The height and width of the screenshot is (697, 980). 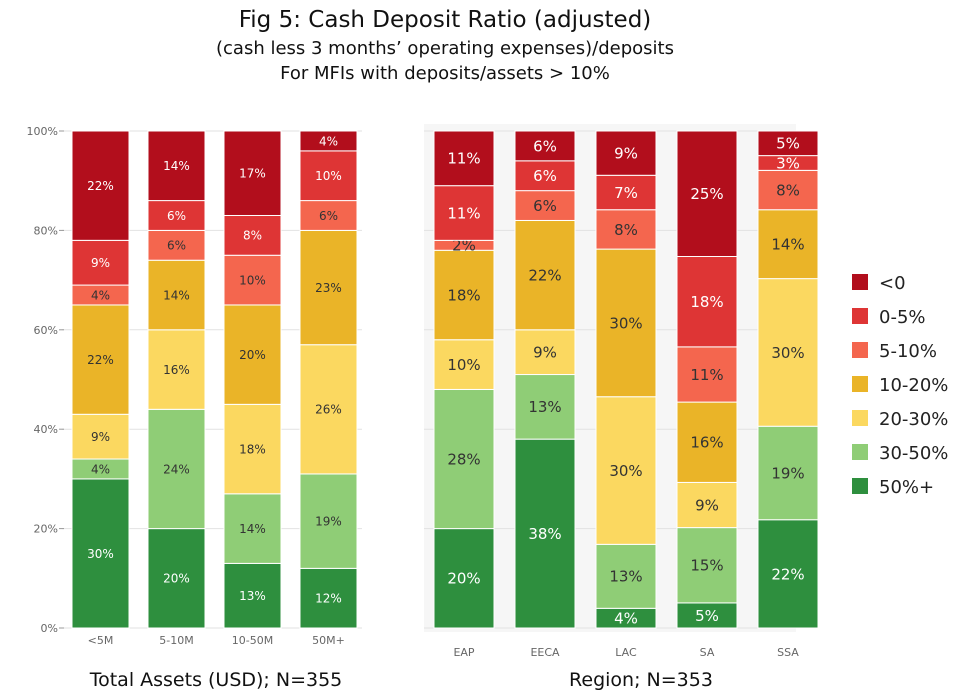 I want to click on y-tick-label: 0%, so click(x=49, y=628).